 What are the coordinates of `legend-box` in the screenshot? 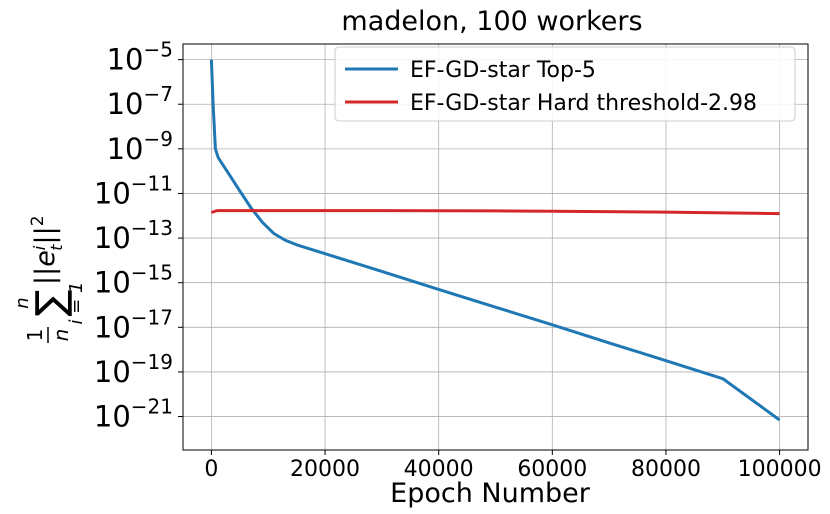 It's located at (565, 84).